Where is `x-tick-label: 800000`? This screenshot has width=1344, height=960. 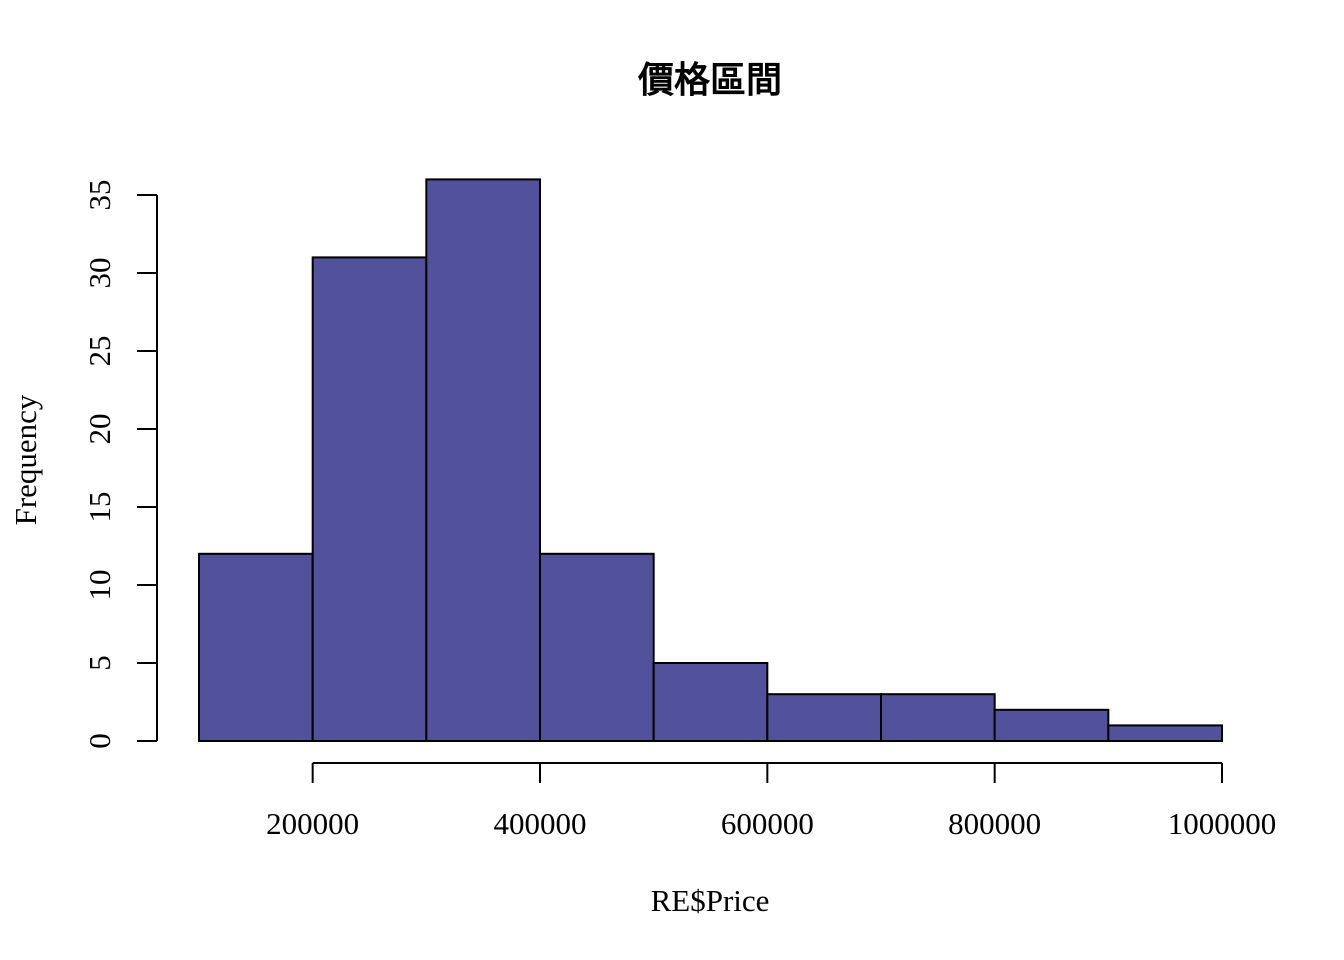 x-tick-label: 800000 is located at coordinates (994, 823).